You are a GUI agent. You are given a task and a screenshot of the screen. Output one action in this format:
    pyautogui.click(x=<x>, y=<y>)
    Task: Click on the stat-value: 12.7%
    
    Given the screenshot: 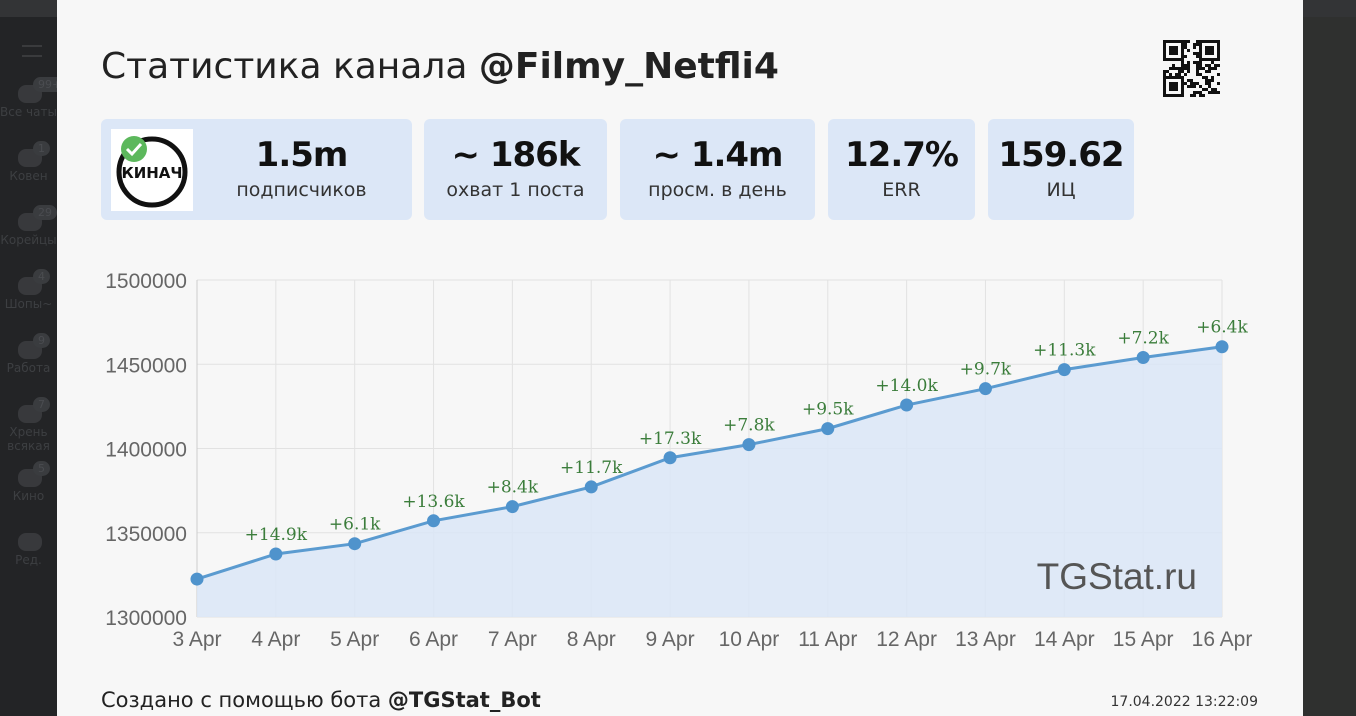 What is the action you would take?
    pyautogui.click(x=902, y=155)
    